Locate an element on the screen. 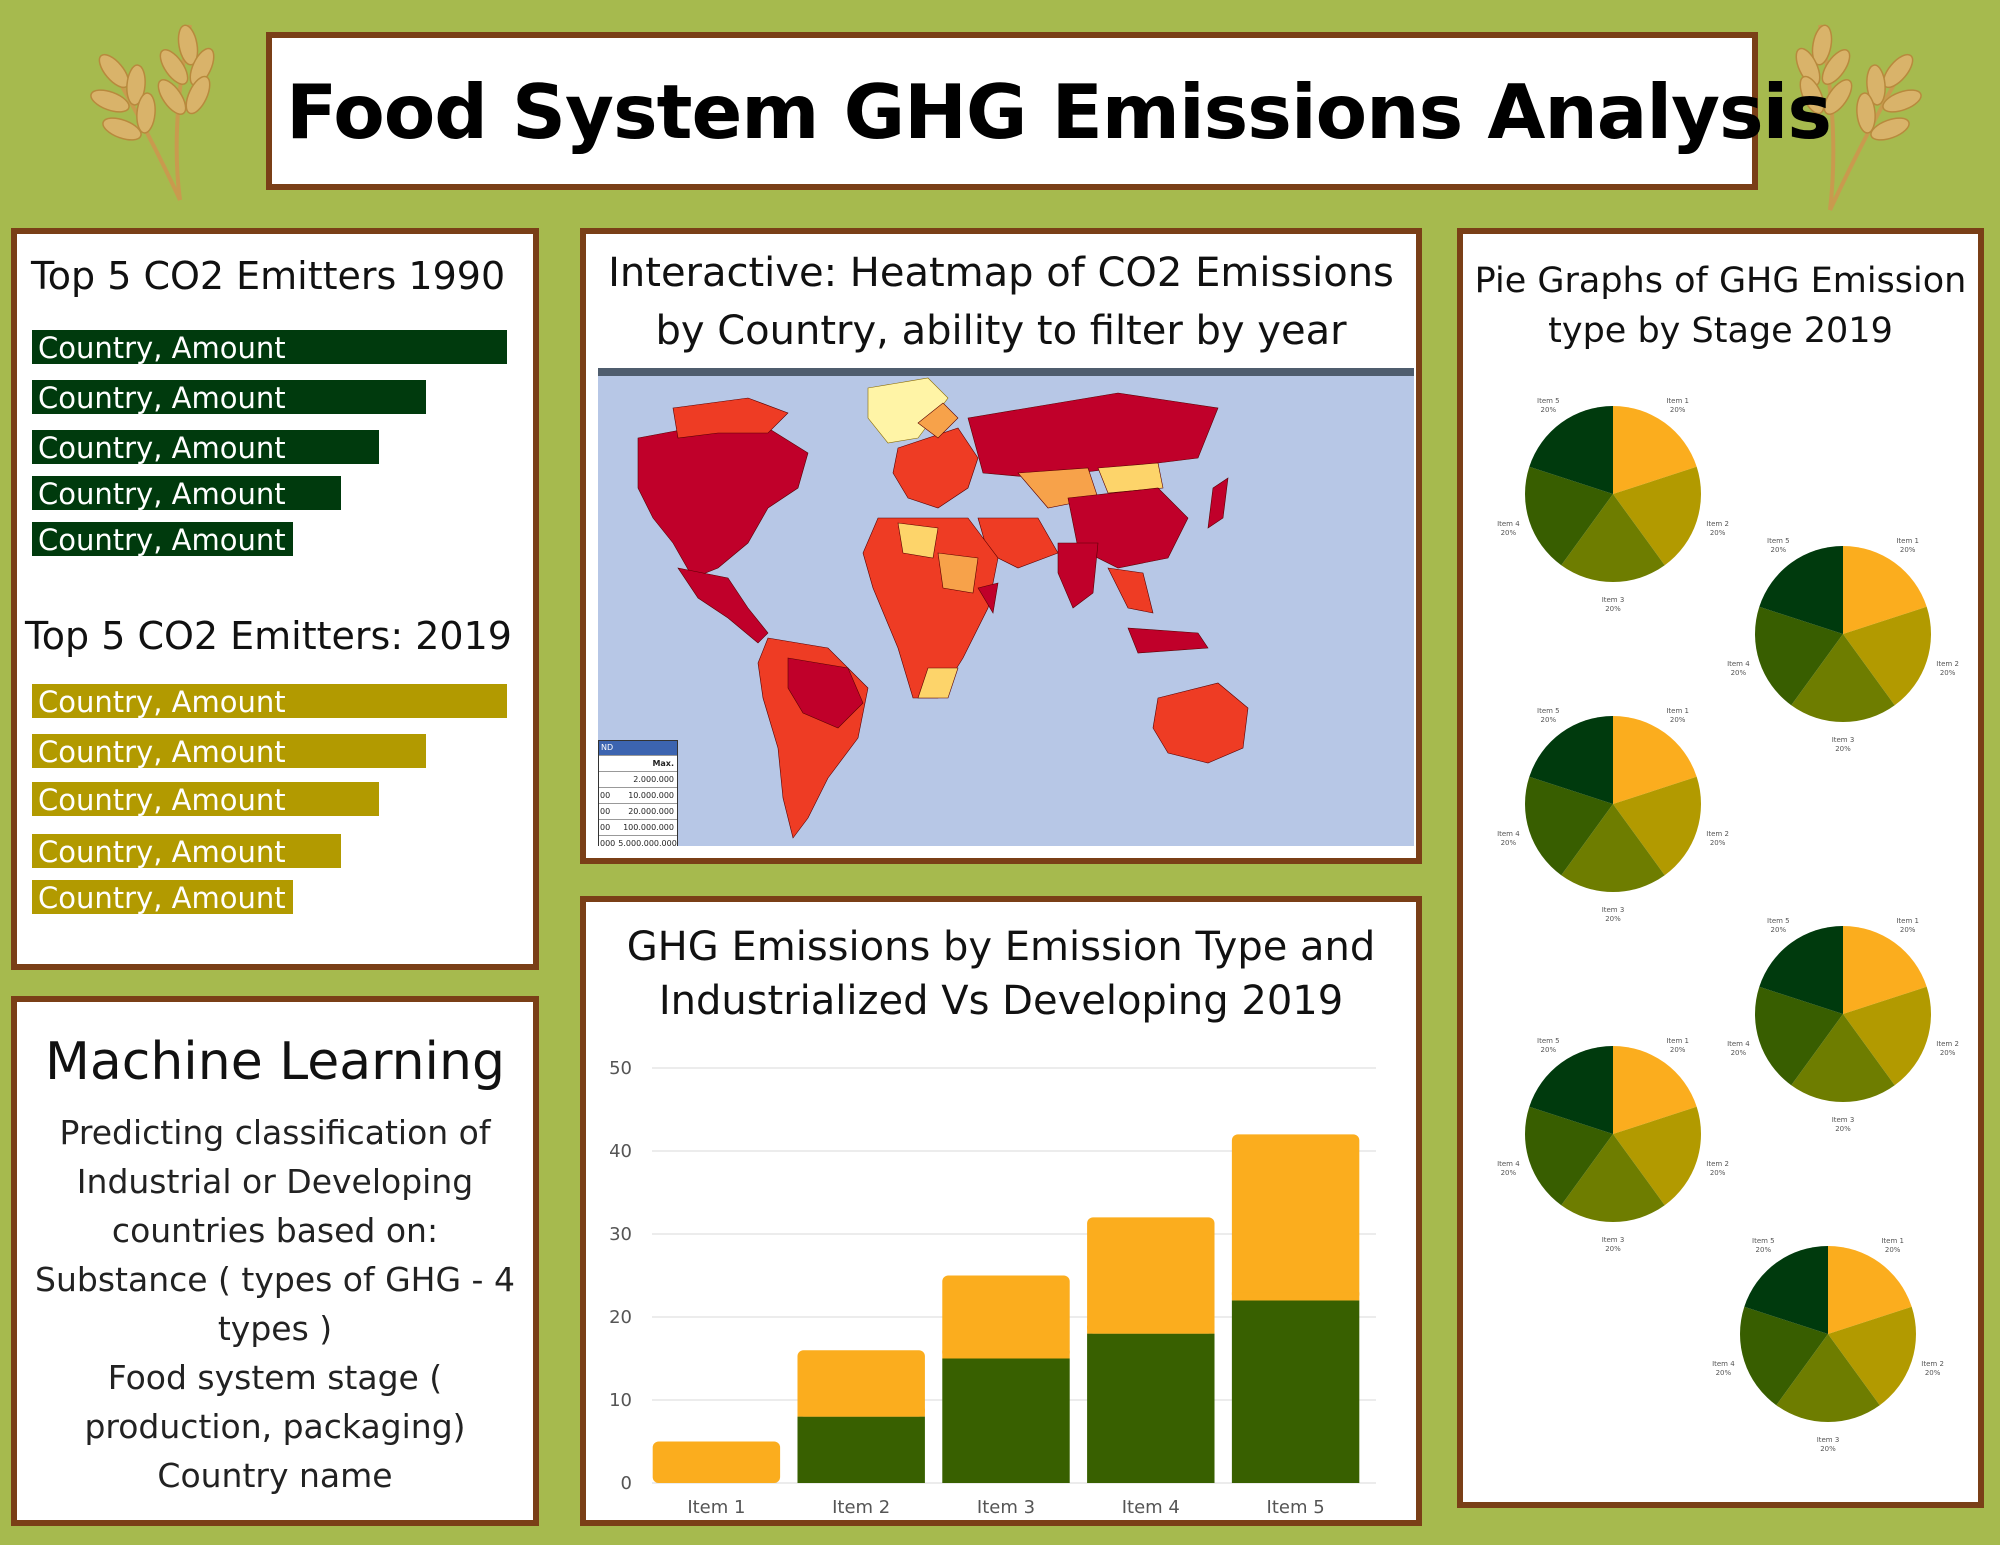 The width and height of the screenshot is (2000, 1545). ml-line-6: Food system stage ( is located at coordinates (275, 1377).